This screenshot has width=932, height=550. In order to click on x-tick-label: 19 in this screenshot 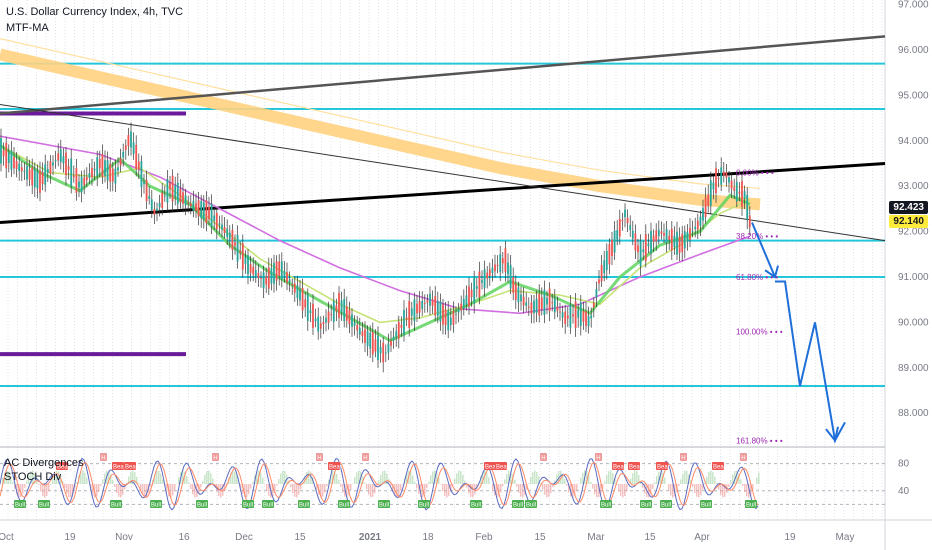, I will do `click(790, 537)`.